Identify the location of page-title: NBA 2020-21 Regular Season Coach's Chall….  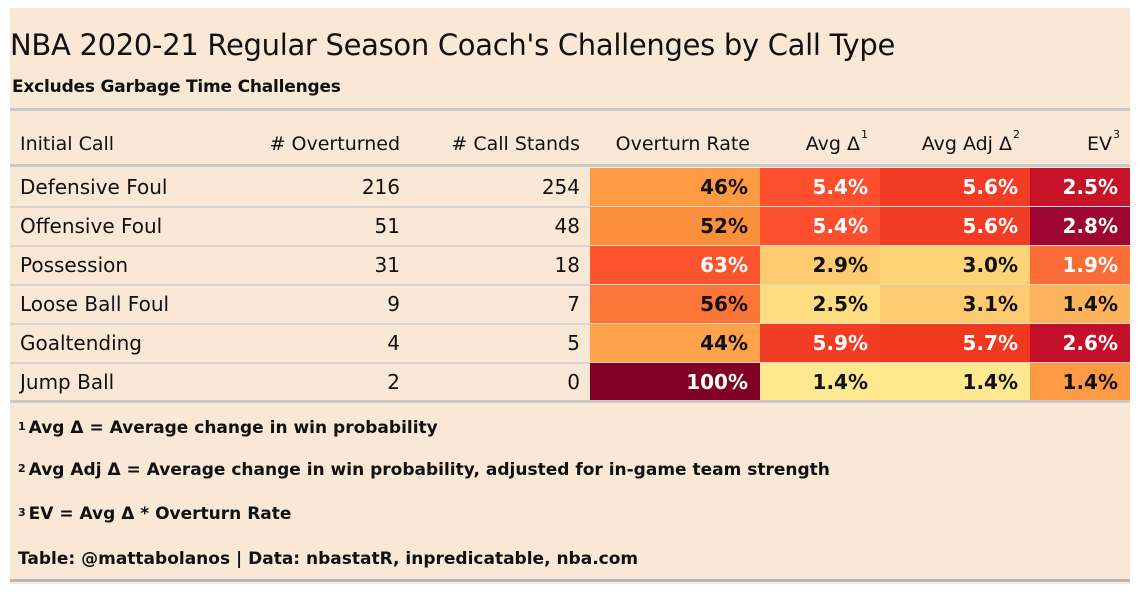
(452, 45).